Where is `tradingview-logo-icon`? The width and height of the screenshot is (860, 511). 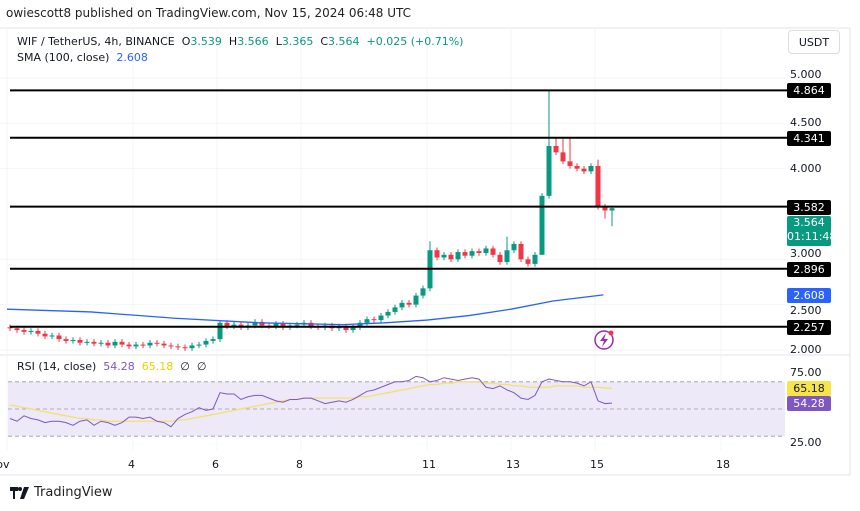 tradingview-logo-icon is located at coordinates (19, 492).